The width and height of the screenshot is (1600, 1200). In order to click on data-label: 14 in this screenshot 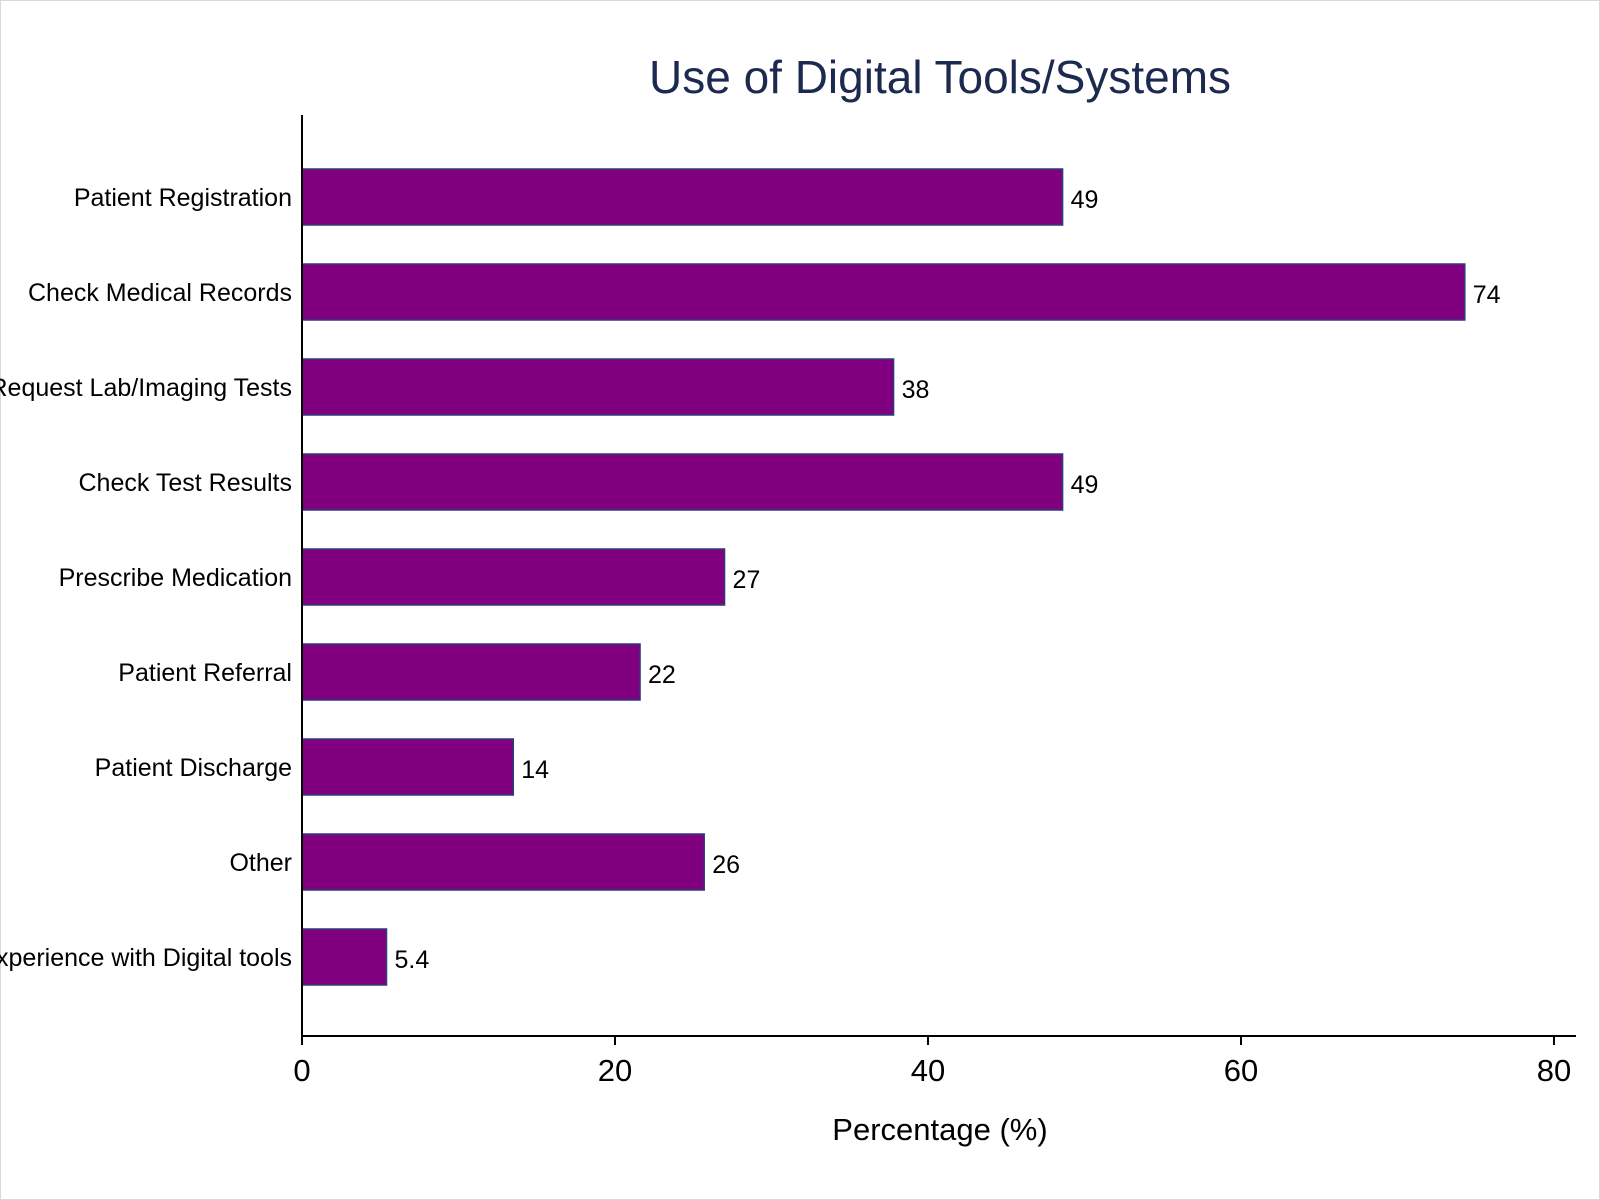, I will do `click(535, 770)`.